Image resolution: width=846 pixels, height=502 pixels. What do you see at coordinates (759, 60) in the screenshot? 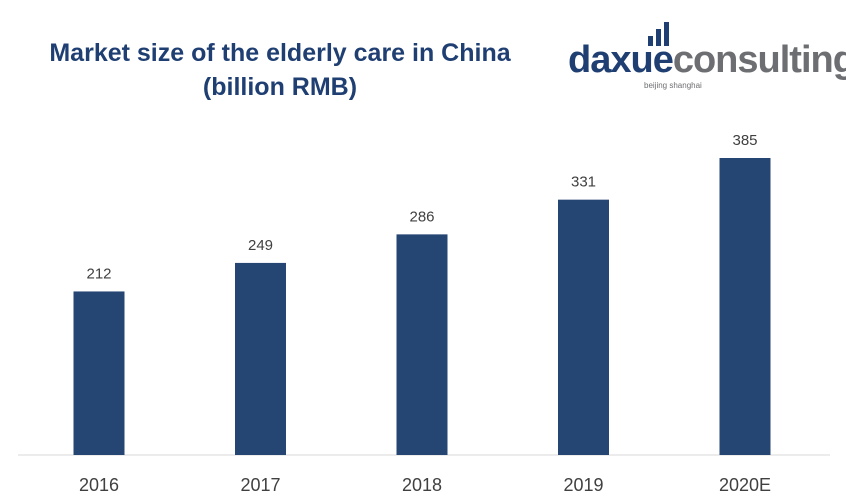
I see `logo-word-consulting: consulting` at bounding box center [759, 60].